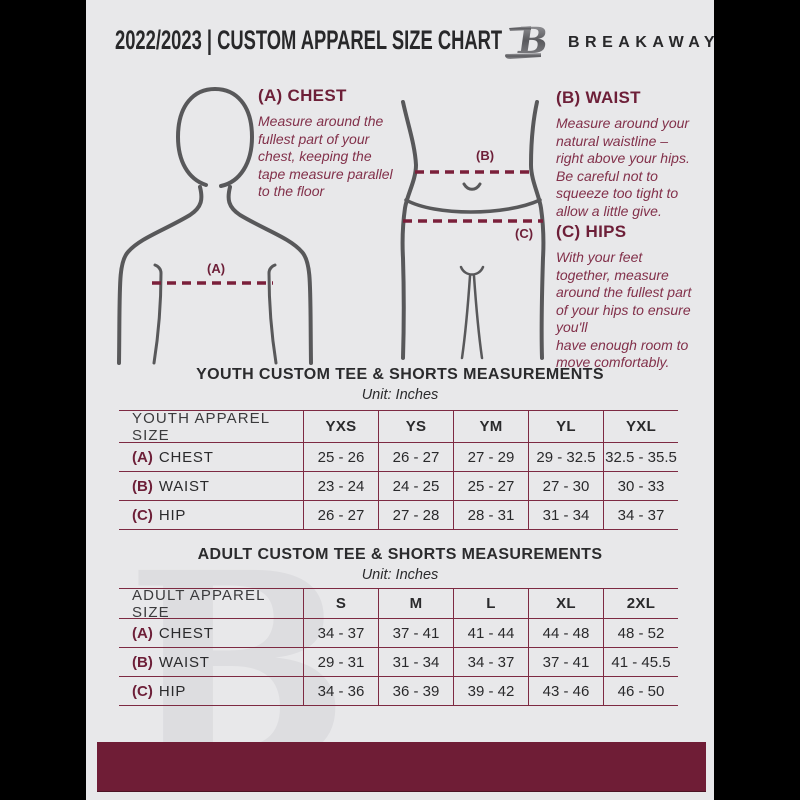 The image size is (800, 800). What do you see at coordinates (640, 457) in the screenshot?
I see `table-cell: 32.5 - 35.5` at bounding box center [640, 457].